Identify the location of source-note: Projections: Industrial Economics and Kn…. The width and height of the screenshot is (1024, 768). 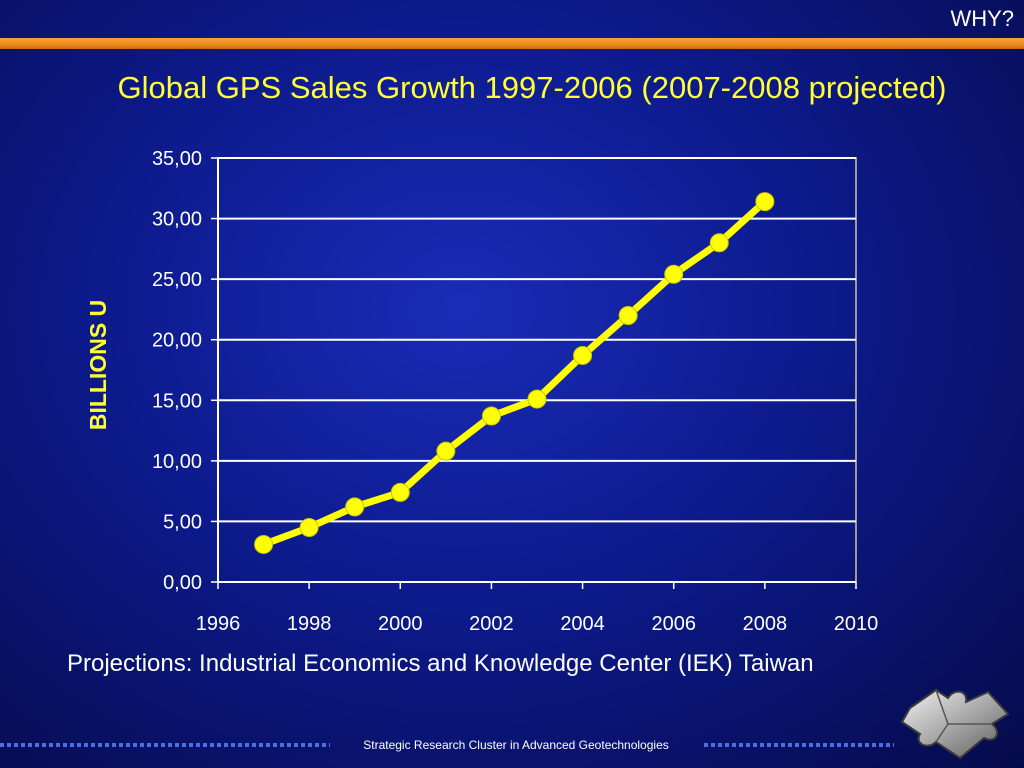
(440, 663).